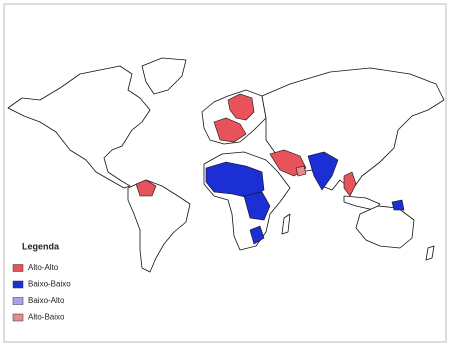 The height and width of the screenshot is (350, 451). I want to click on region-gulf, so click(301, 171).